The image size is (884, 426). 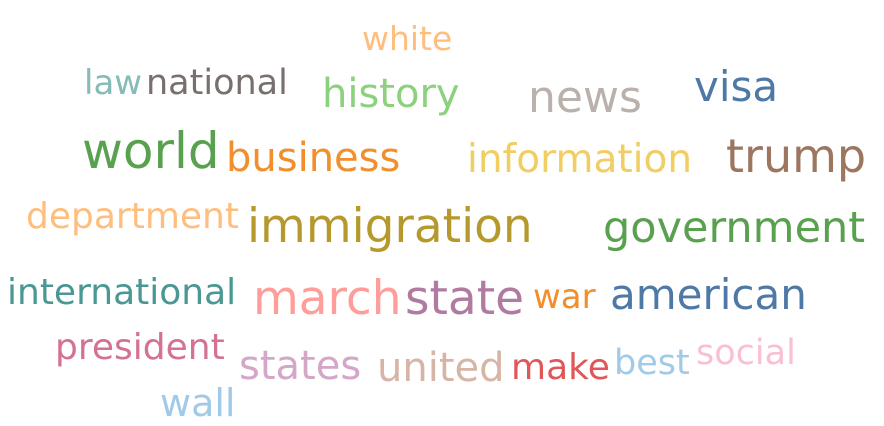 What do you see at coordinates (113, 83) in the screenshot?
I see `word-law: law` at bounding box center [113, 83].